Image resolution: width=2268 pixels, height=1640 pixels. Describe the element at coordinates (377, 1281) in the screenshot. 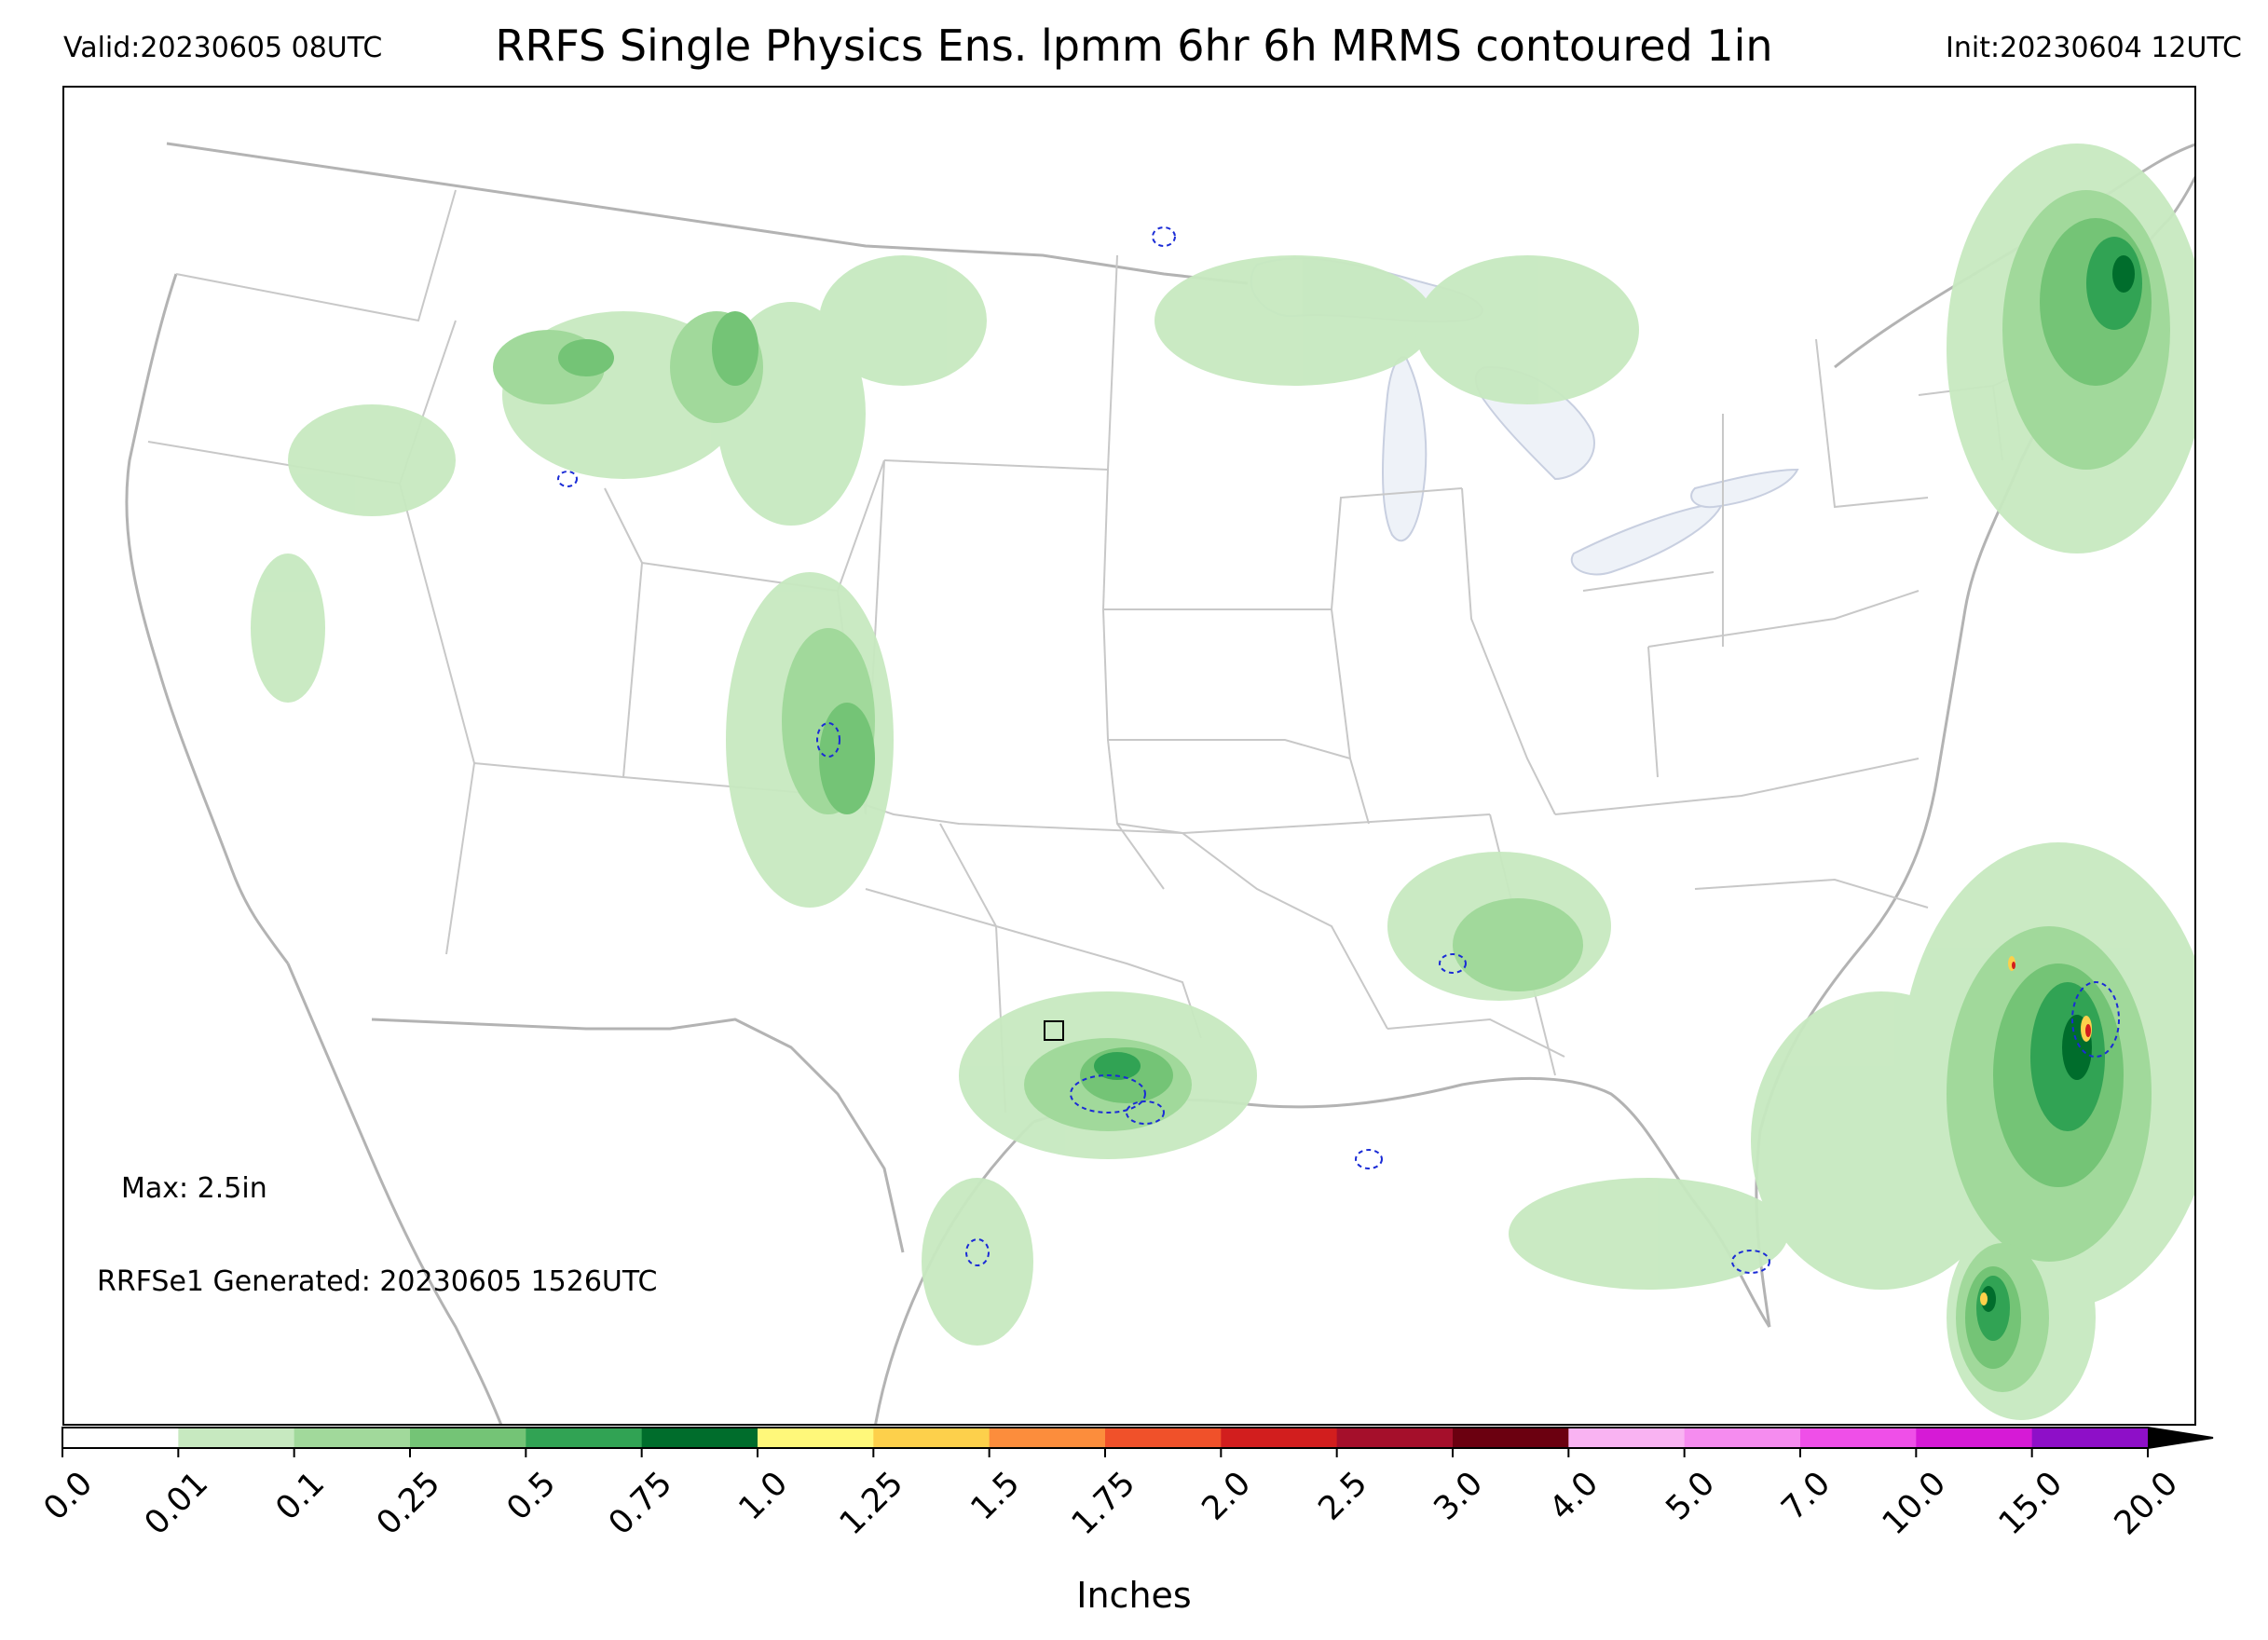

I see `generated-note: RRFSe1 Generated: 20230605 1526UTC` at that location.